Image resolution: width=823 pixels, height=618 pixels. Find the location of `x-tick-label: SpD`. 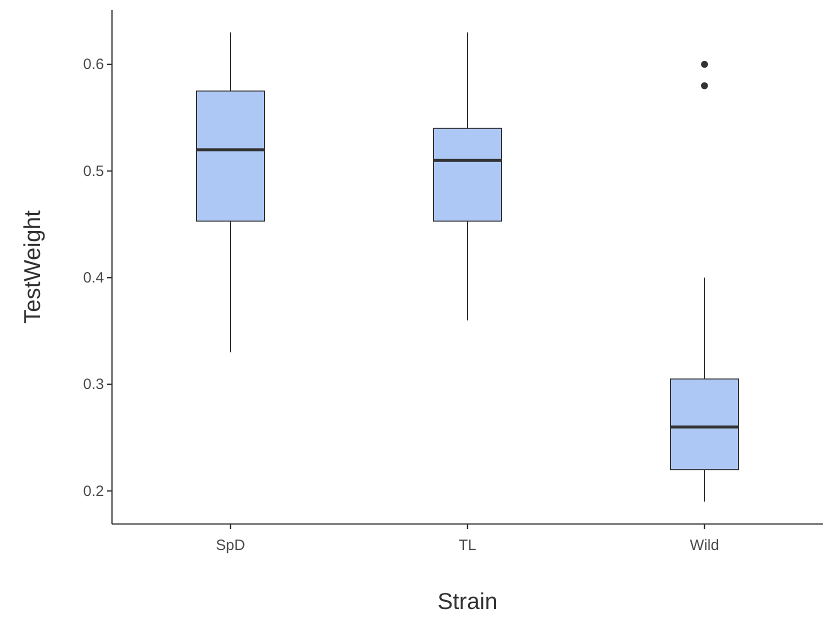

x-tick-label: SpD is located at coordinates (231, 545).